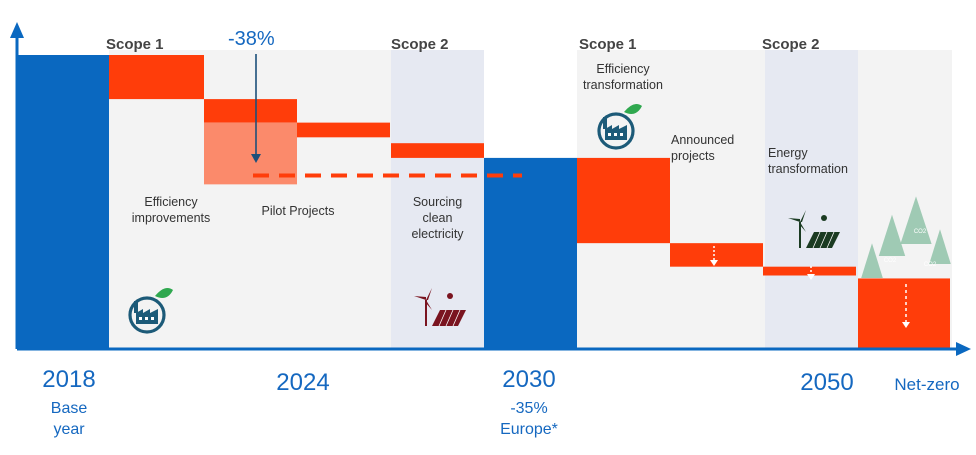 Image resolution: width=976 pixels, height=455 pixels. What do you see at coordinates (69, 379) in the screenshot?
I see `x-tick-2018: 2018` at bounding box center [69, 379].